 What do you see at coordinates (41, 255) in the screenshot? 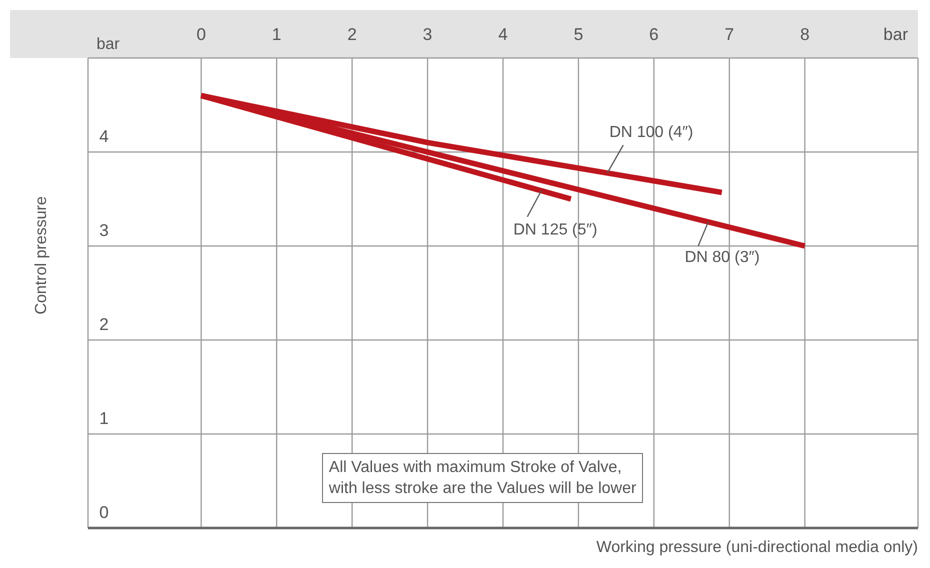
I see `y-axis-title: Control pressure` at bounding box center [41, 255].